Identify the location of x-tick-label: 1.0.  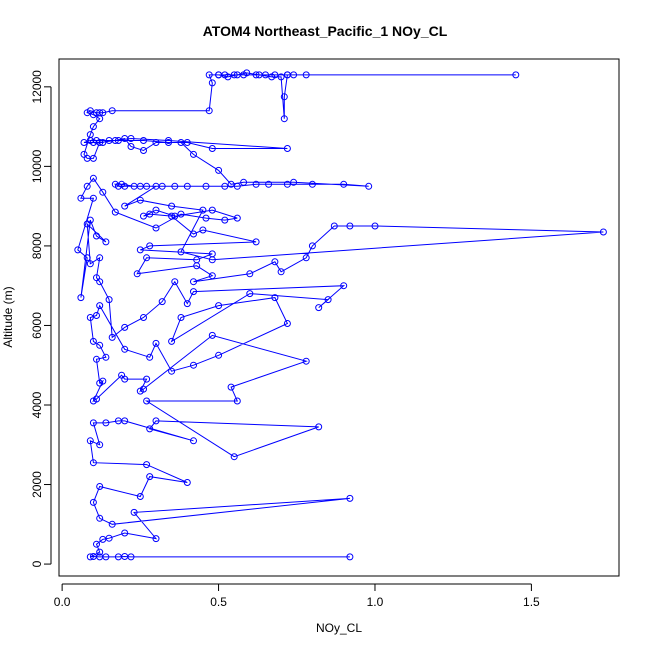
(375, 602).